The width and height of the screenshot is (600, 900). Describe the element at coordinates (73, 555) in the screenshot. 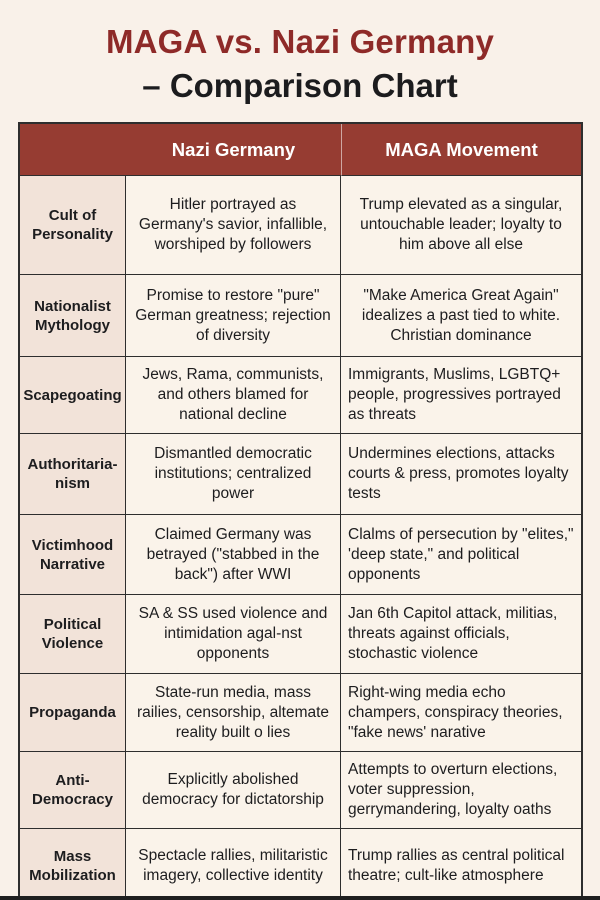

I see `category-cell: Victimhood Narrative` at that location.